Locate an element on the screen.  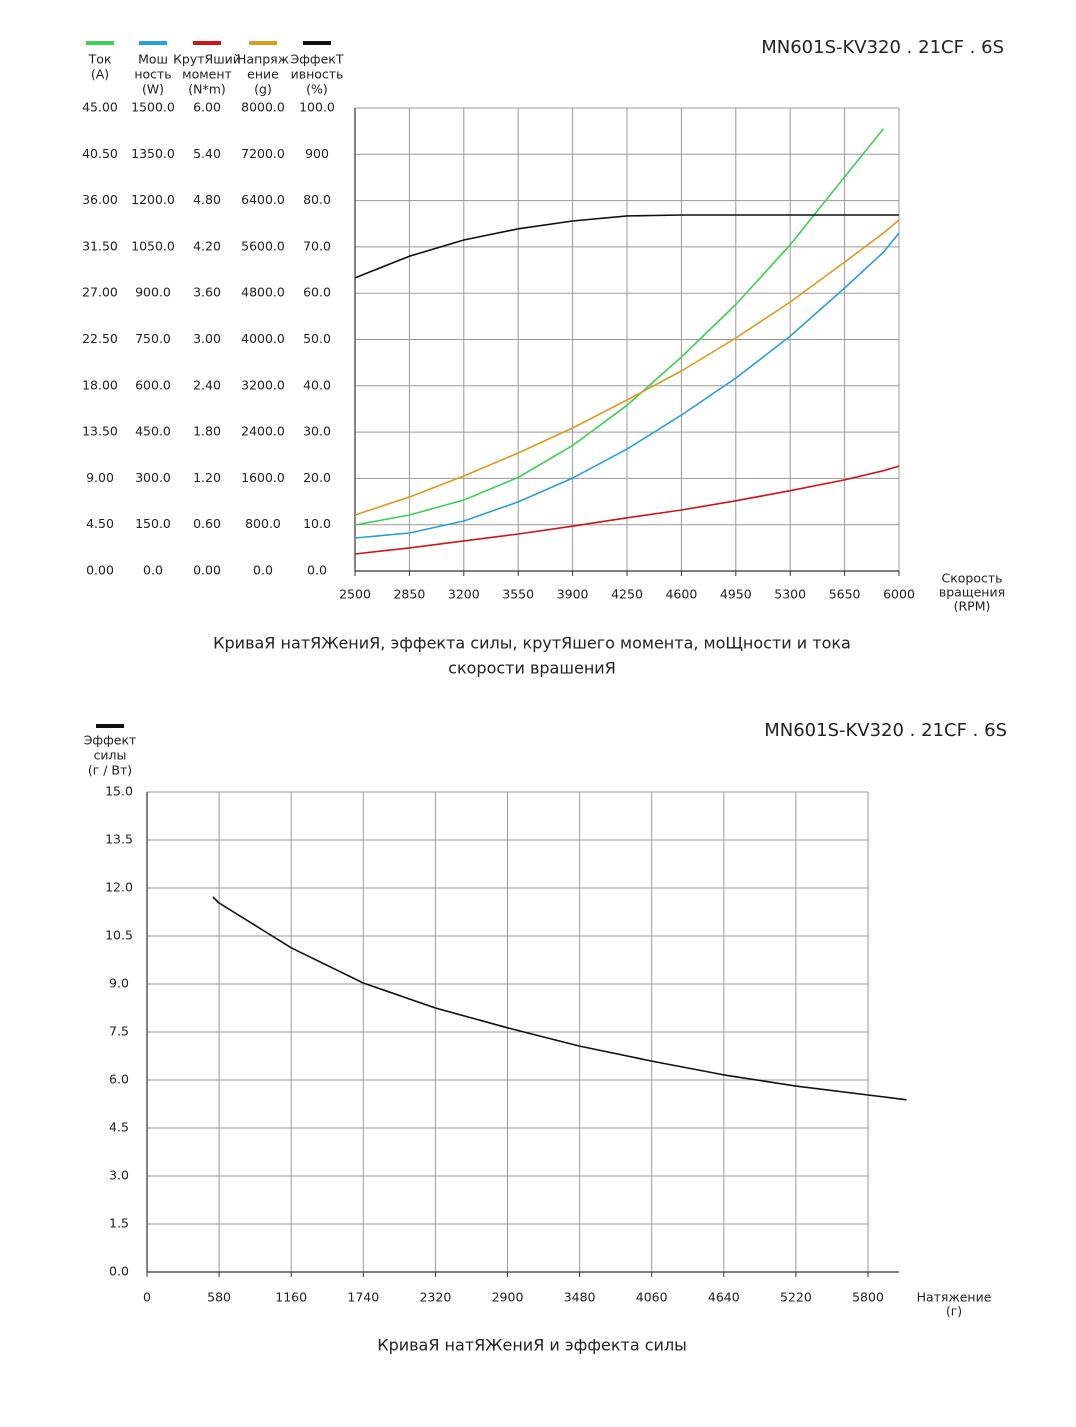
y-tick-label: 3200.0 is located at coordinates (263, 384).